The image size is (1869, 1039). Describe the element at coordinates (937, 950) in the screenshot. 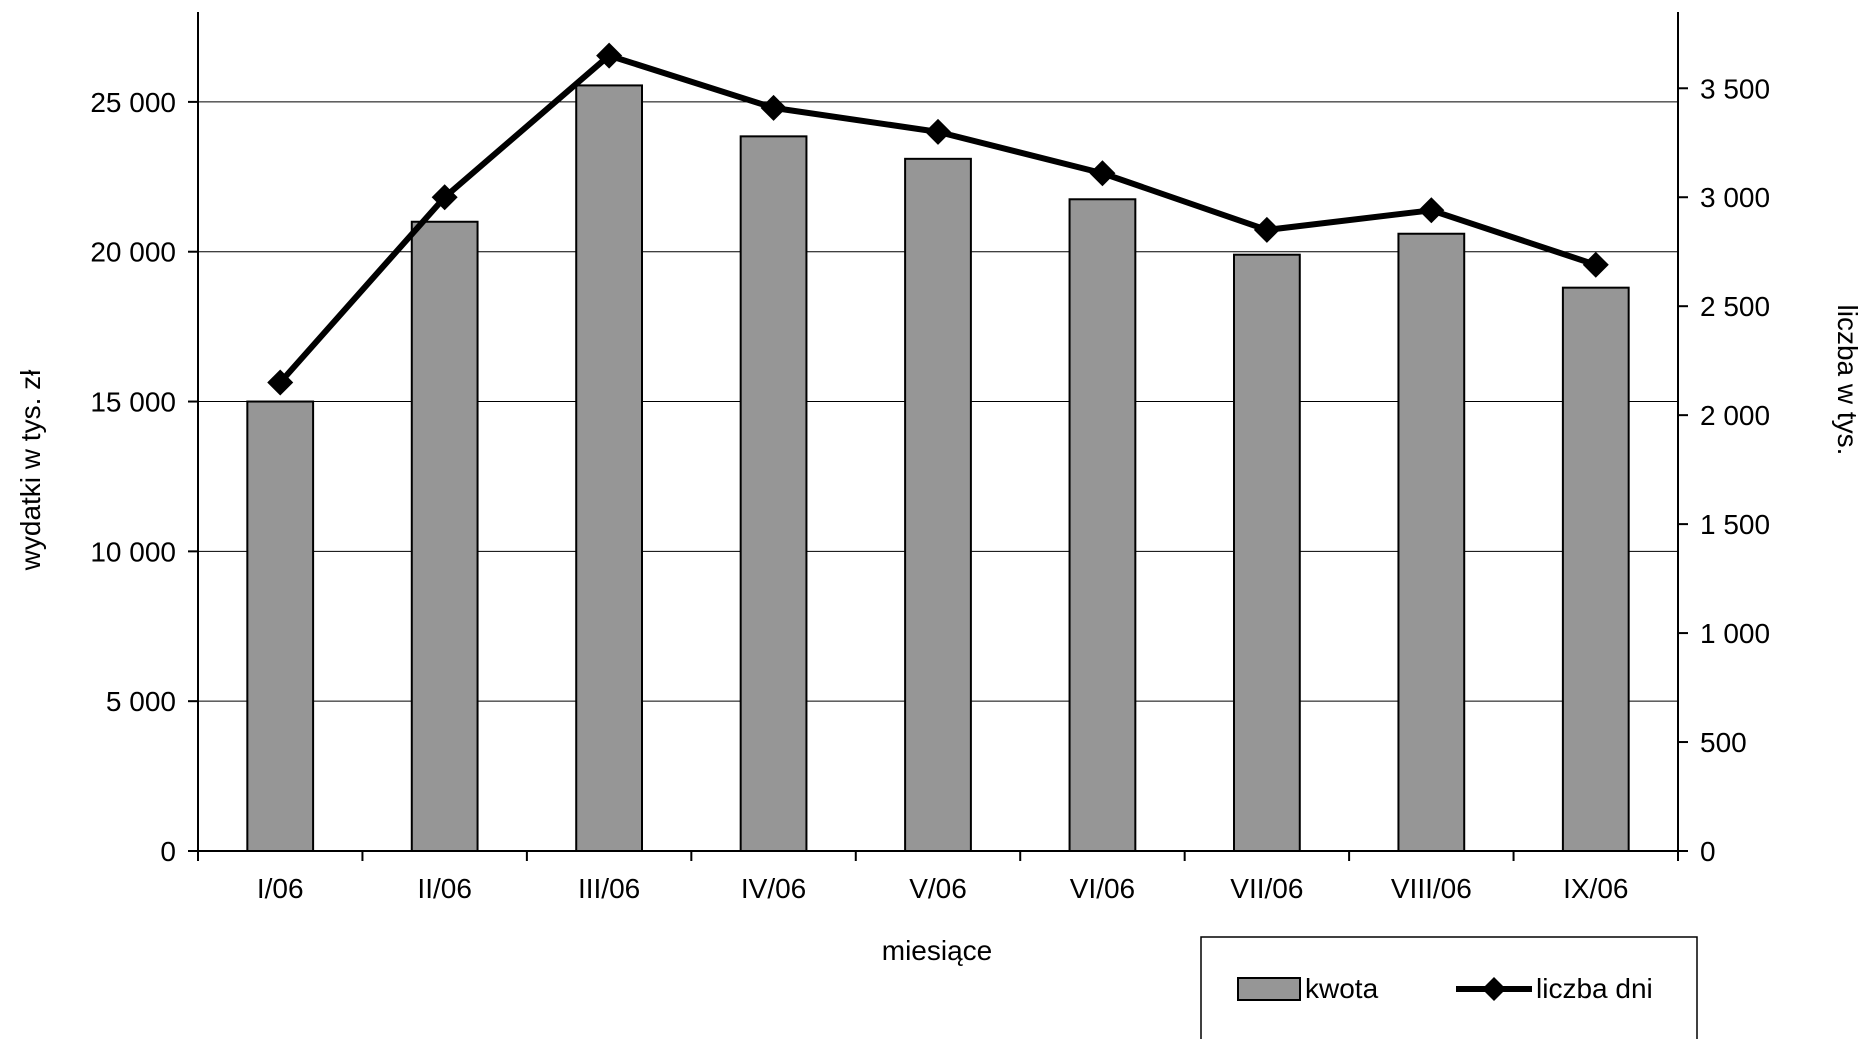

I see `x-axis-title: miesiące` at that location.